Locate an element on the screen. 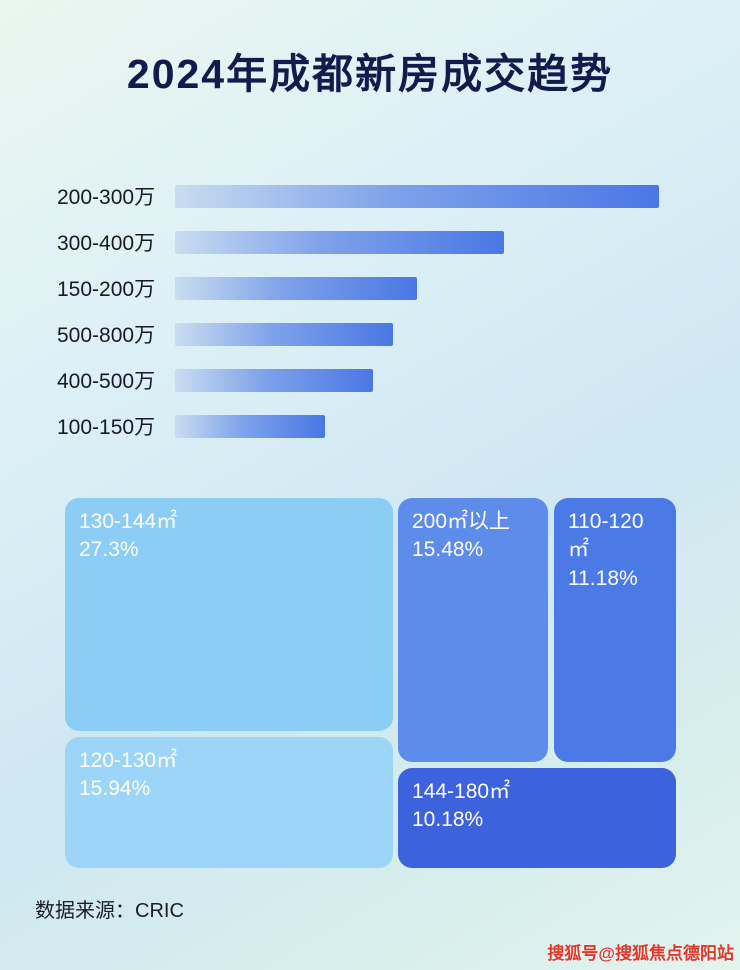  treemap-label: 200㎡以上 is located at coordinates (461, 521).